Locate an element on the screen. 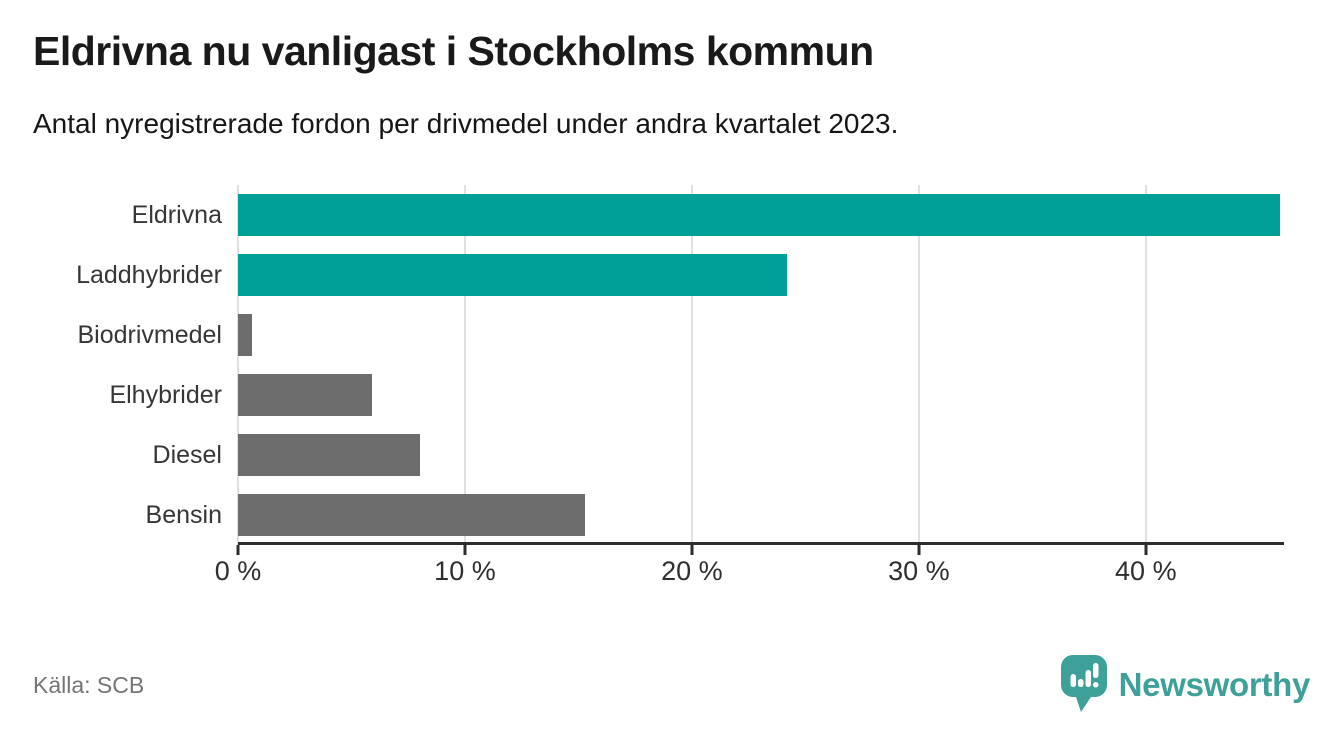 The width and height of the screenshot is (1340, 733). bar-eldrivna is located at coordinates (759, 215).